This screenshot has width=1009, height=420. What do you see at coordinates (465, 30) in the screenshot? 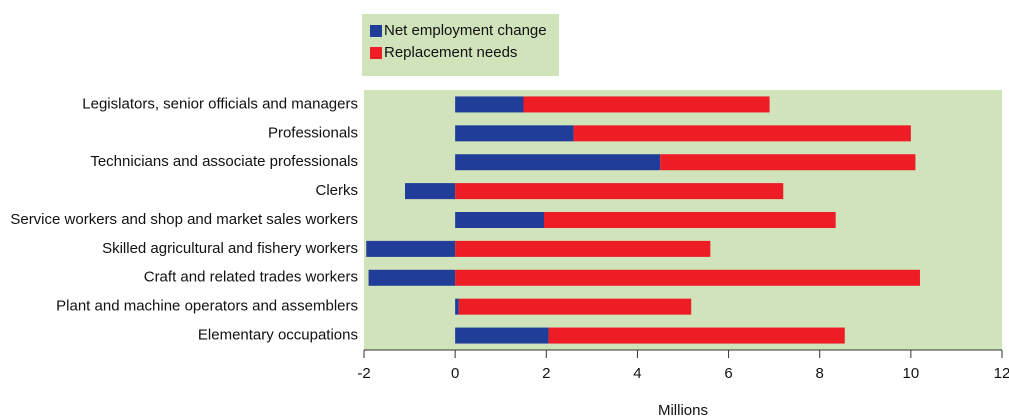
I see `legend-label: Net employment change` at bounding box center [465, 30].